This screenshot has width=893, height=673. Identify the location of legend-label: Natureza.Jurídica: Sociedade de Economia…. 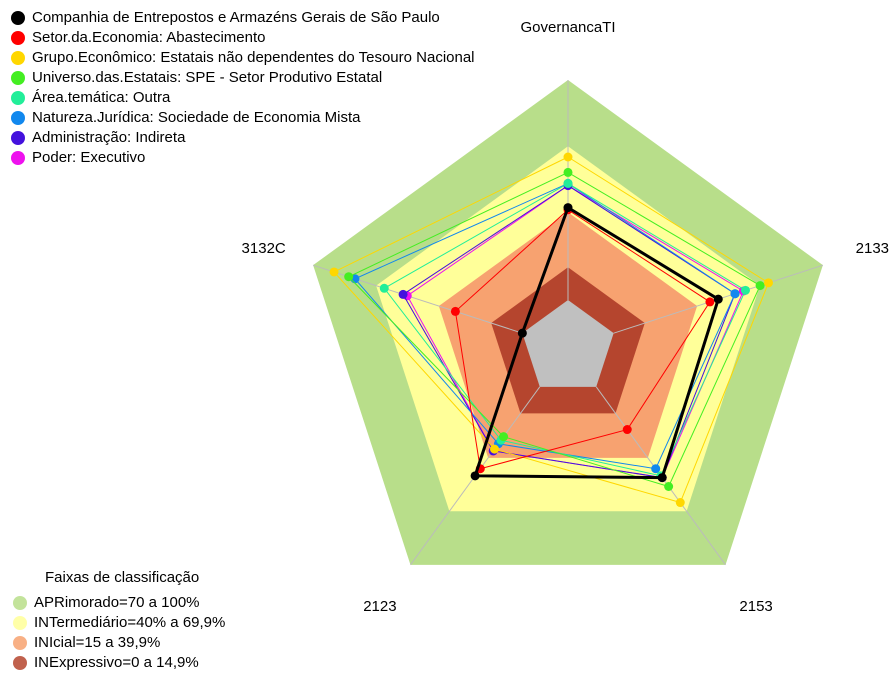
(196, 117).